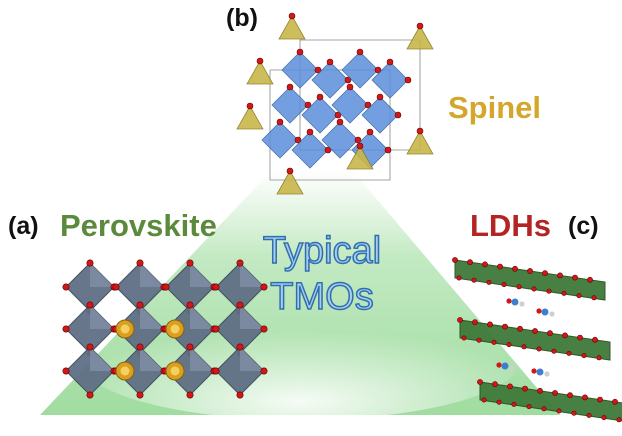 The image size is (622, 436). I want to click on spinel-structure, so click(335, 103).